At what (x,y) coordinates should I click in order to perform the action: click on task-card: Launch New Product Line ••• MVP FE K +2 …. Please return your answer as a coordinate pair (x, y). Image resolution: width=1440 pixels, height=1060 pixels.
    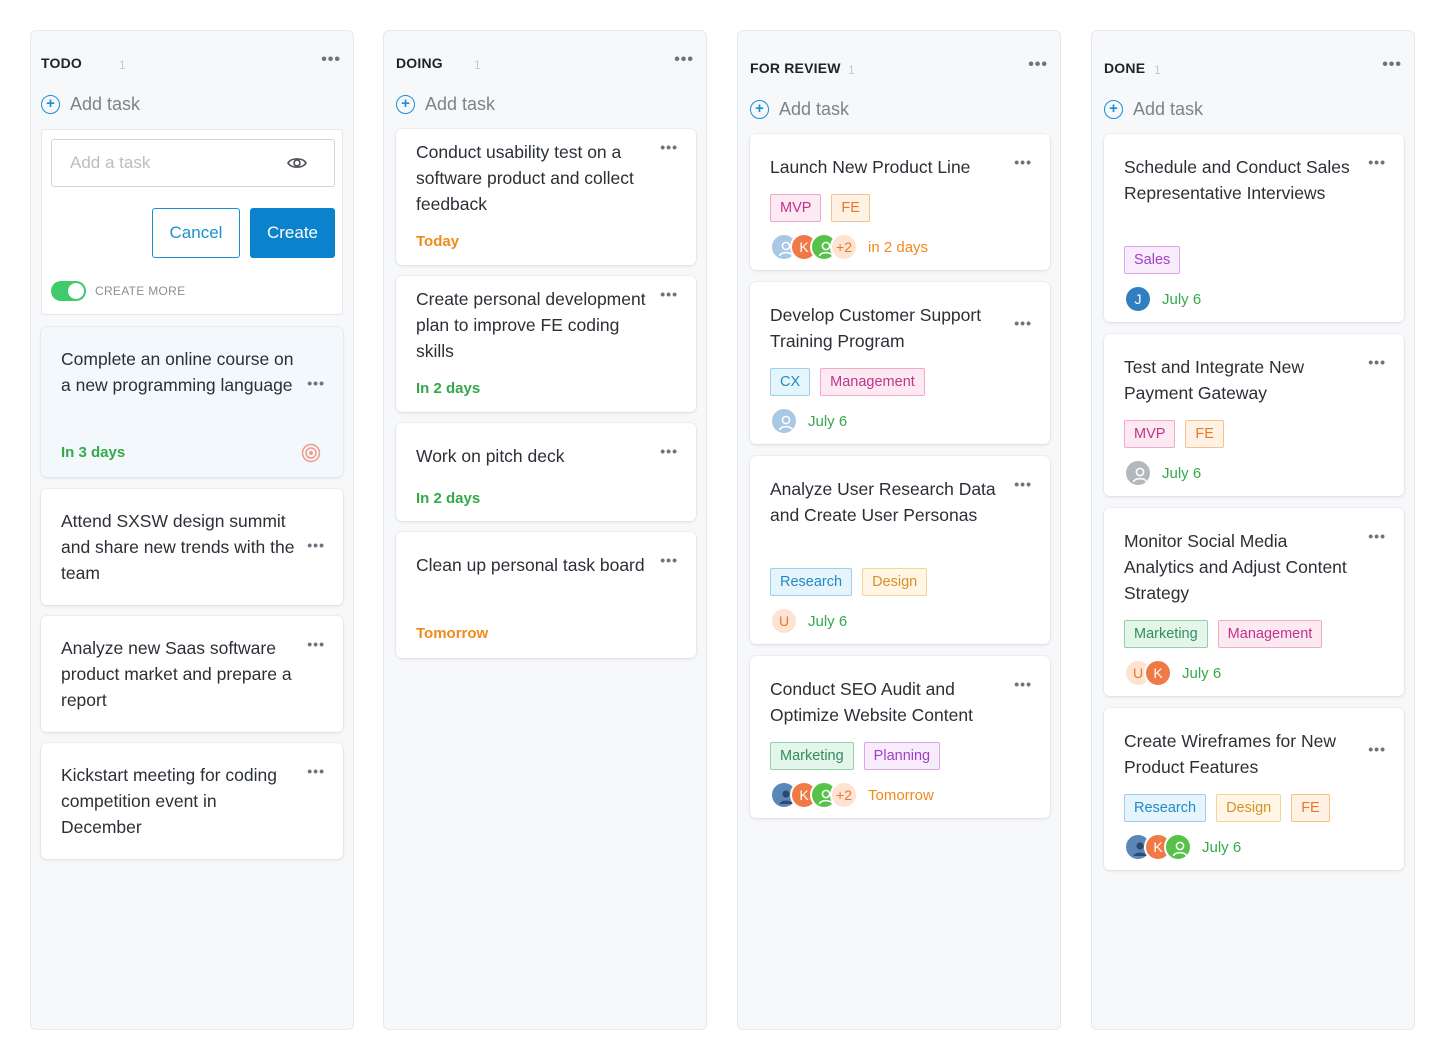
    Looking at the image, I should click on (900, 202).